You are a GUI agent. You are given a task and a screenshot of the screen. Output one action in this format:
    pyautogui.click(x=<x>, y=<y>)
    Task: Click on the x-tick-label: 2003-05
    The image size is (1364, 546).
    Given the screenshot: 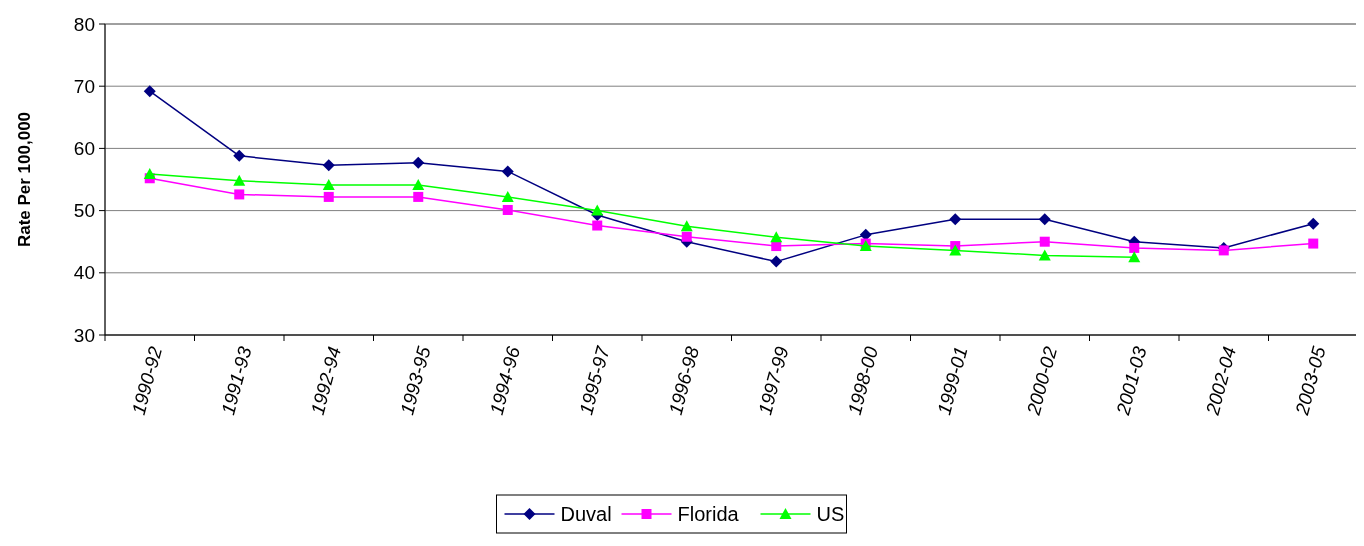 What is the action you would take?
    pyautogui.click(x=1310, y=381)
    